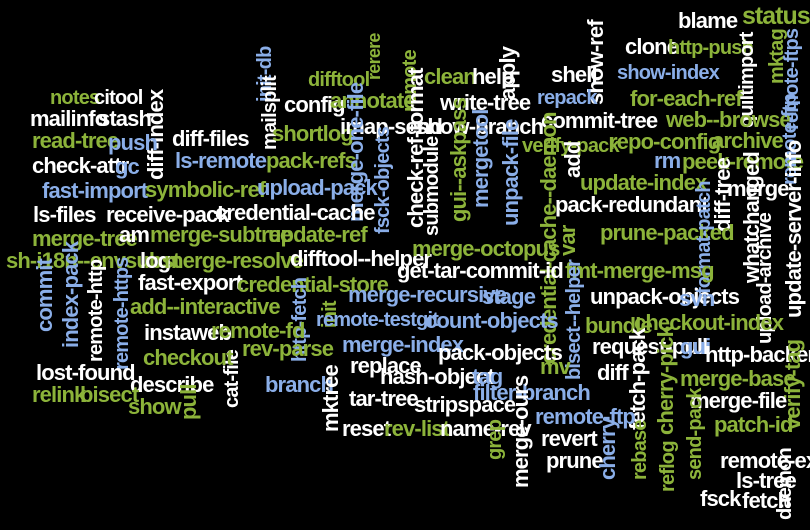 This screenshot has width=810, height=530. I want to click on word-get-tar-commit-id: get-tar-commit-id, so click(480, 270).